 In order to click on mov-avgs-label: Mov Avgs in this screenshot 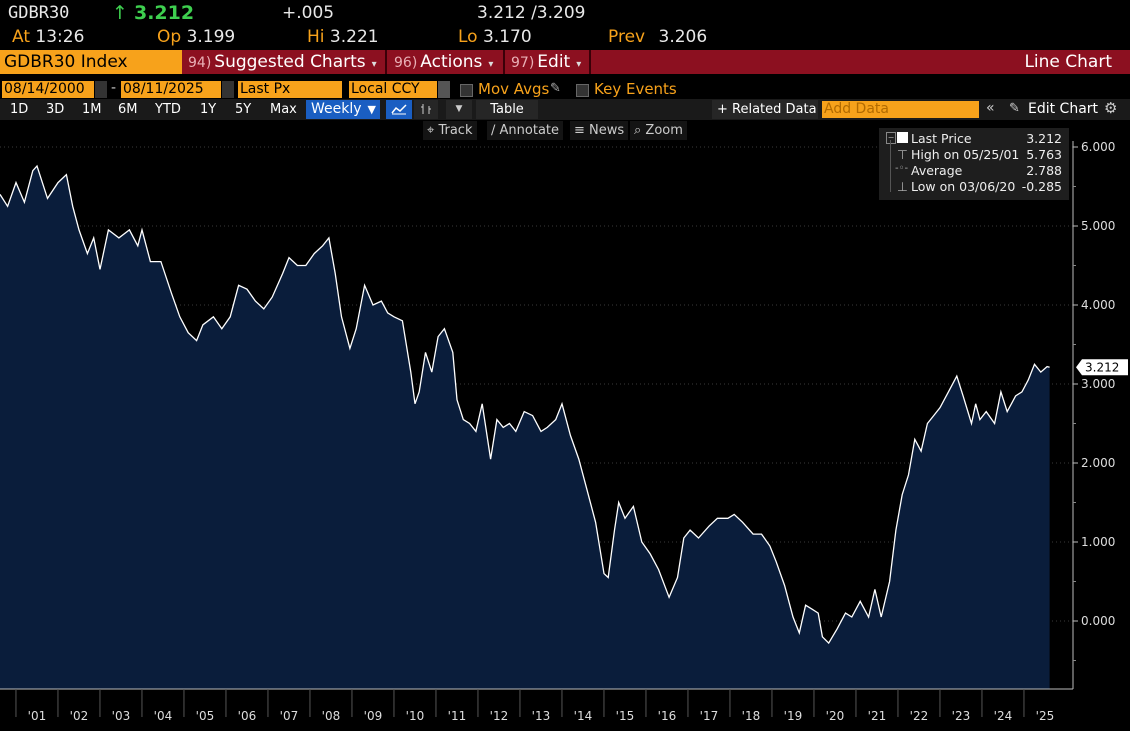, I will do `click(514, 89)`.